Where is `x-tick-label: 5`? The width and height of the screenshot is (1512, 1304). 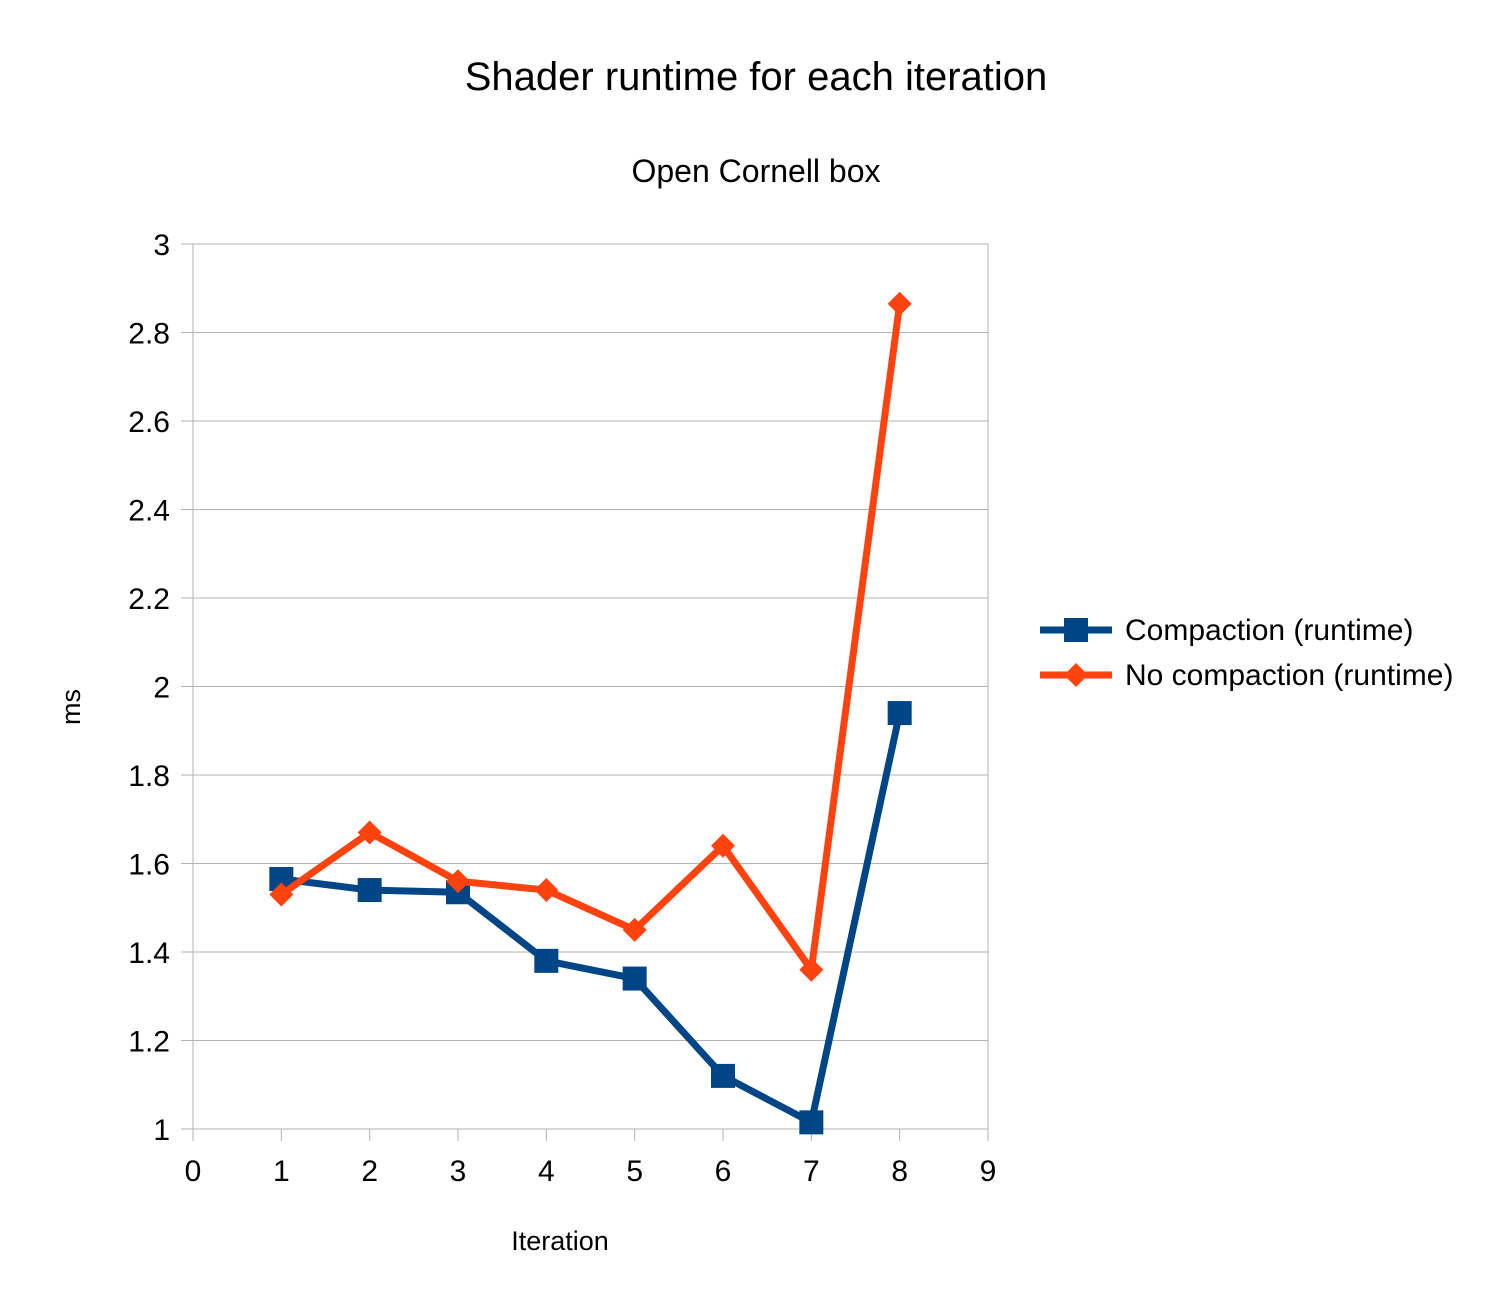 x-tick-label: 5 is located at coordinates (634, 1171).